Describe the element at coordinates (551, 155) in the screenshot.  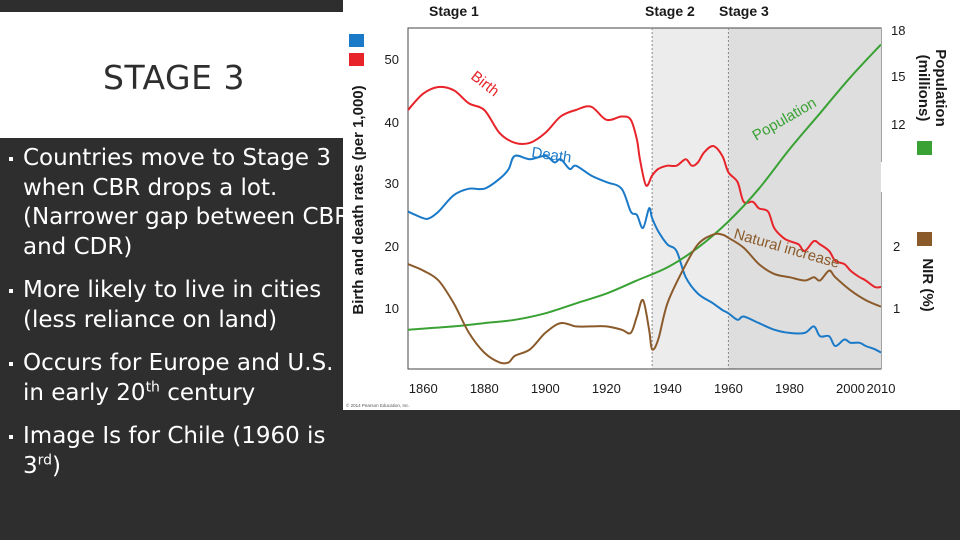
I see `death-curve-label: Death` at that location.